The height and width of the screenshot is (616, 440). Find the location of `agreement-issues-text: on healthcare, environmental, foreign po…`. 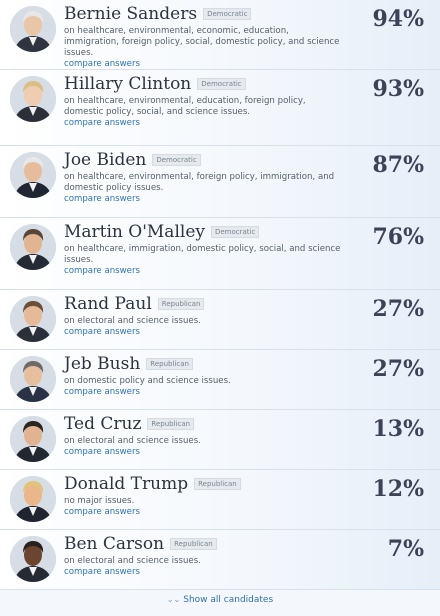

agreement-issues-text: on healthcare, environmental, foreign po… is located at coordinates (199, 182).